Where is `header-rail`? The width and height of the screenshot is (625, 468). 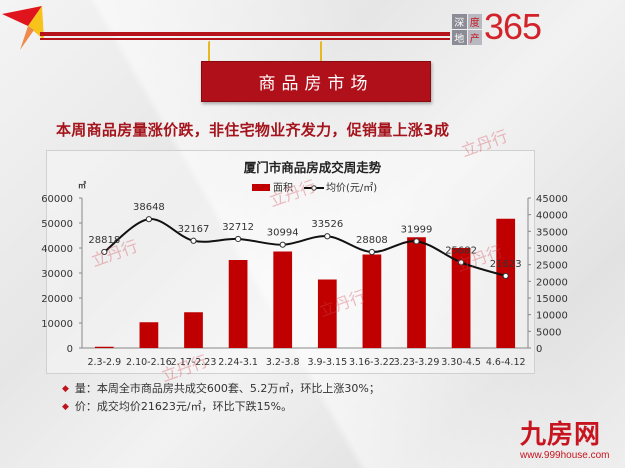 header-rail is located at coordinates (245, 36).